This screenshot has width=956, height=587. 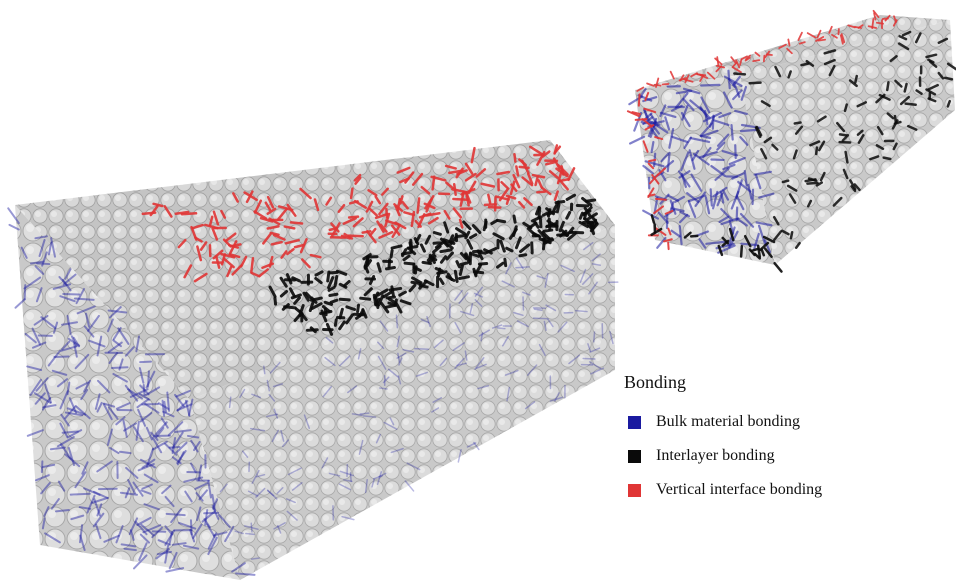 I want to click on legend-item: Interlayer bonding, so click(x=723, y=456).